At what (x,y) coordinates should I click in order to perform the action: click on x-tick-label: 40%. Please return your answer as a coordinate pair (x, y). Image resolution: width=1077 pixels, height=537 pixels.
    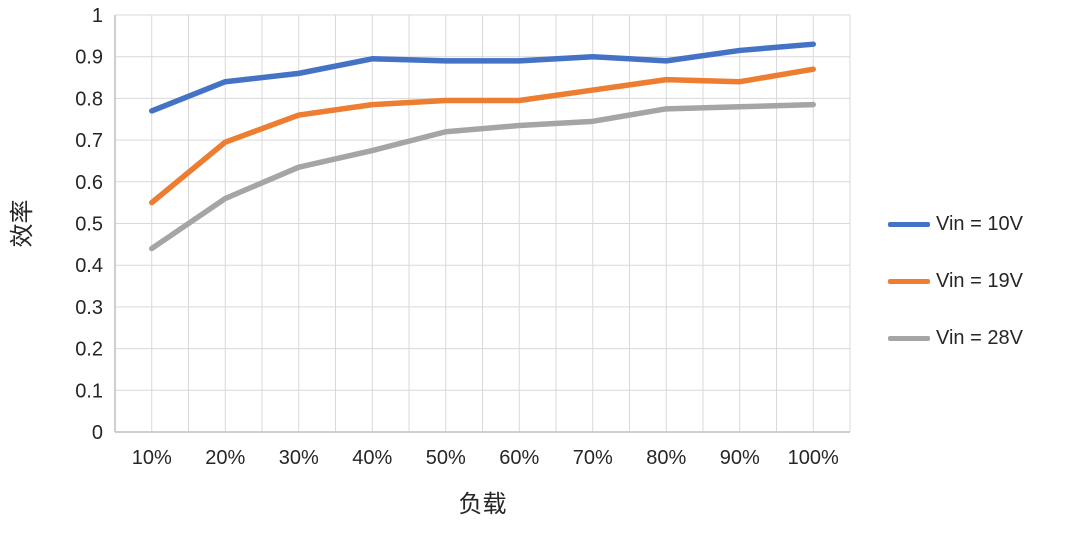
    Looking at the image, I should click on (372, 458).